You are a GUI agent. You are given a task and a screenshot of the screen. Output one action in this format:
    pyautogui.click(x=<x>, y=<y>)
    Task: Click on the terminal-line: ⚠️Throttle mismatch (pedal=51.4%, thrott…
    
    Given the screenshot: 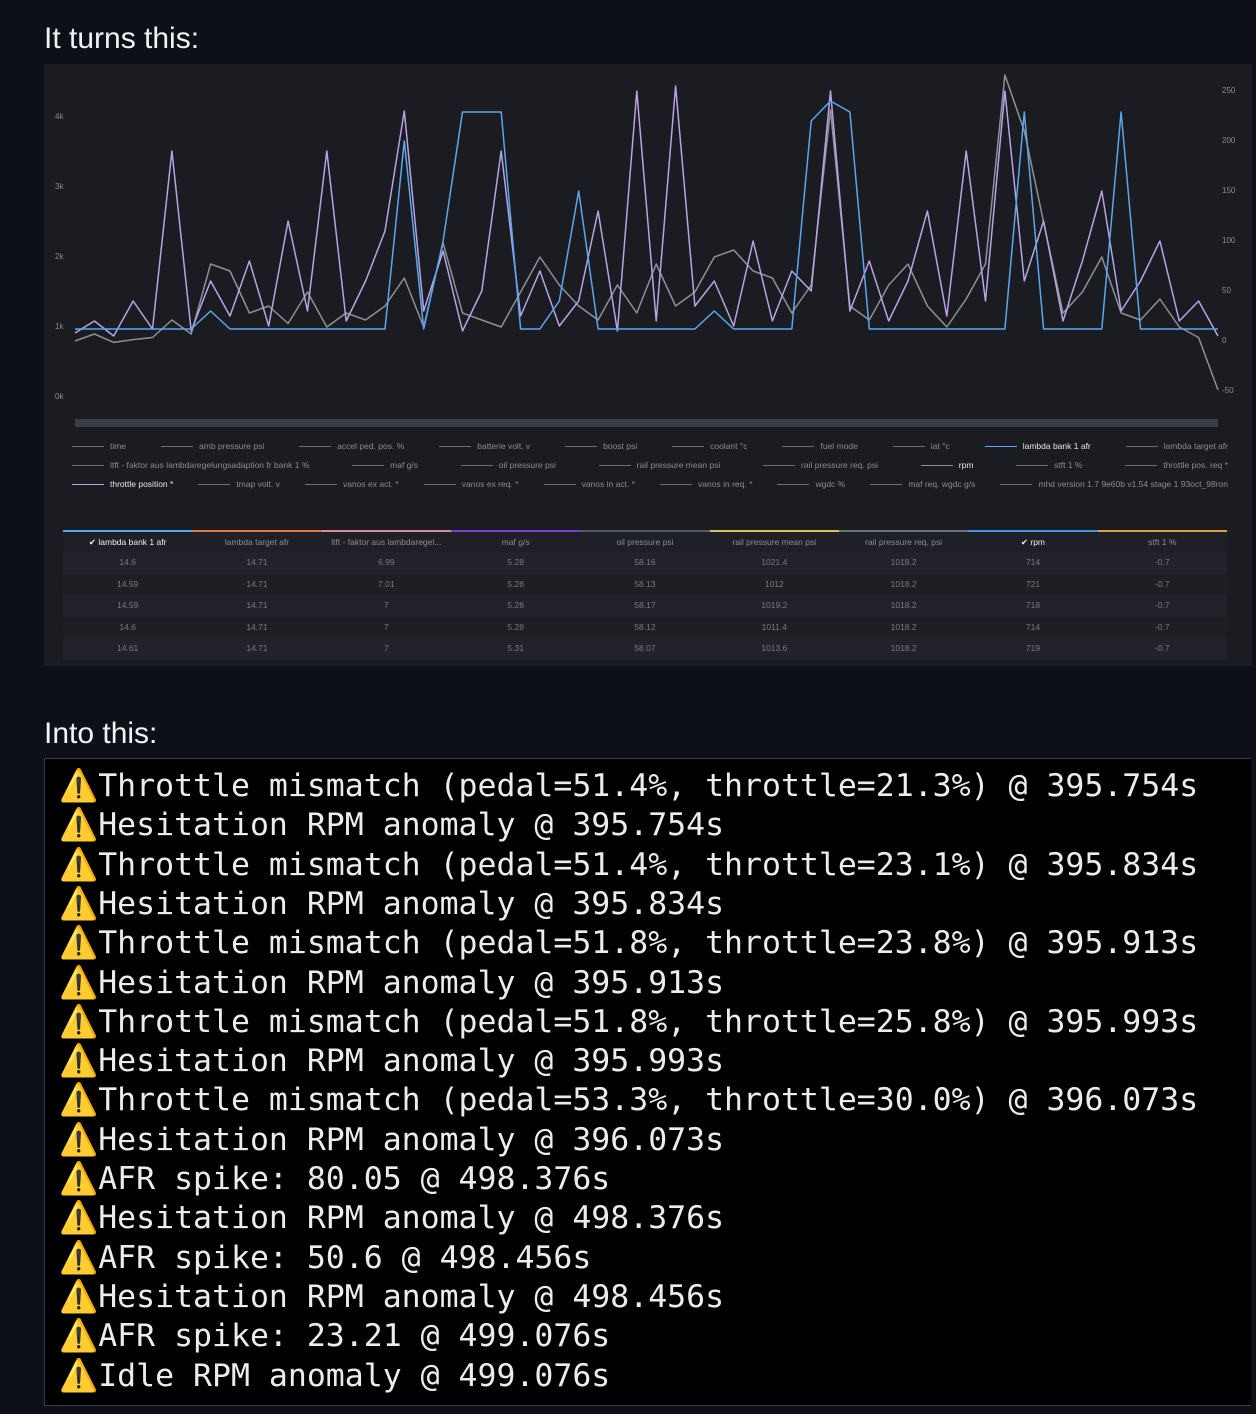 What is the action you would take?
    pyautogui.click(x=629, y=864)
    